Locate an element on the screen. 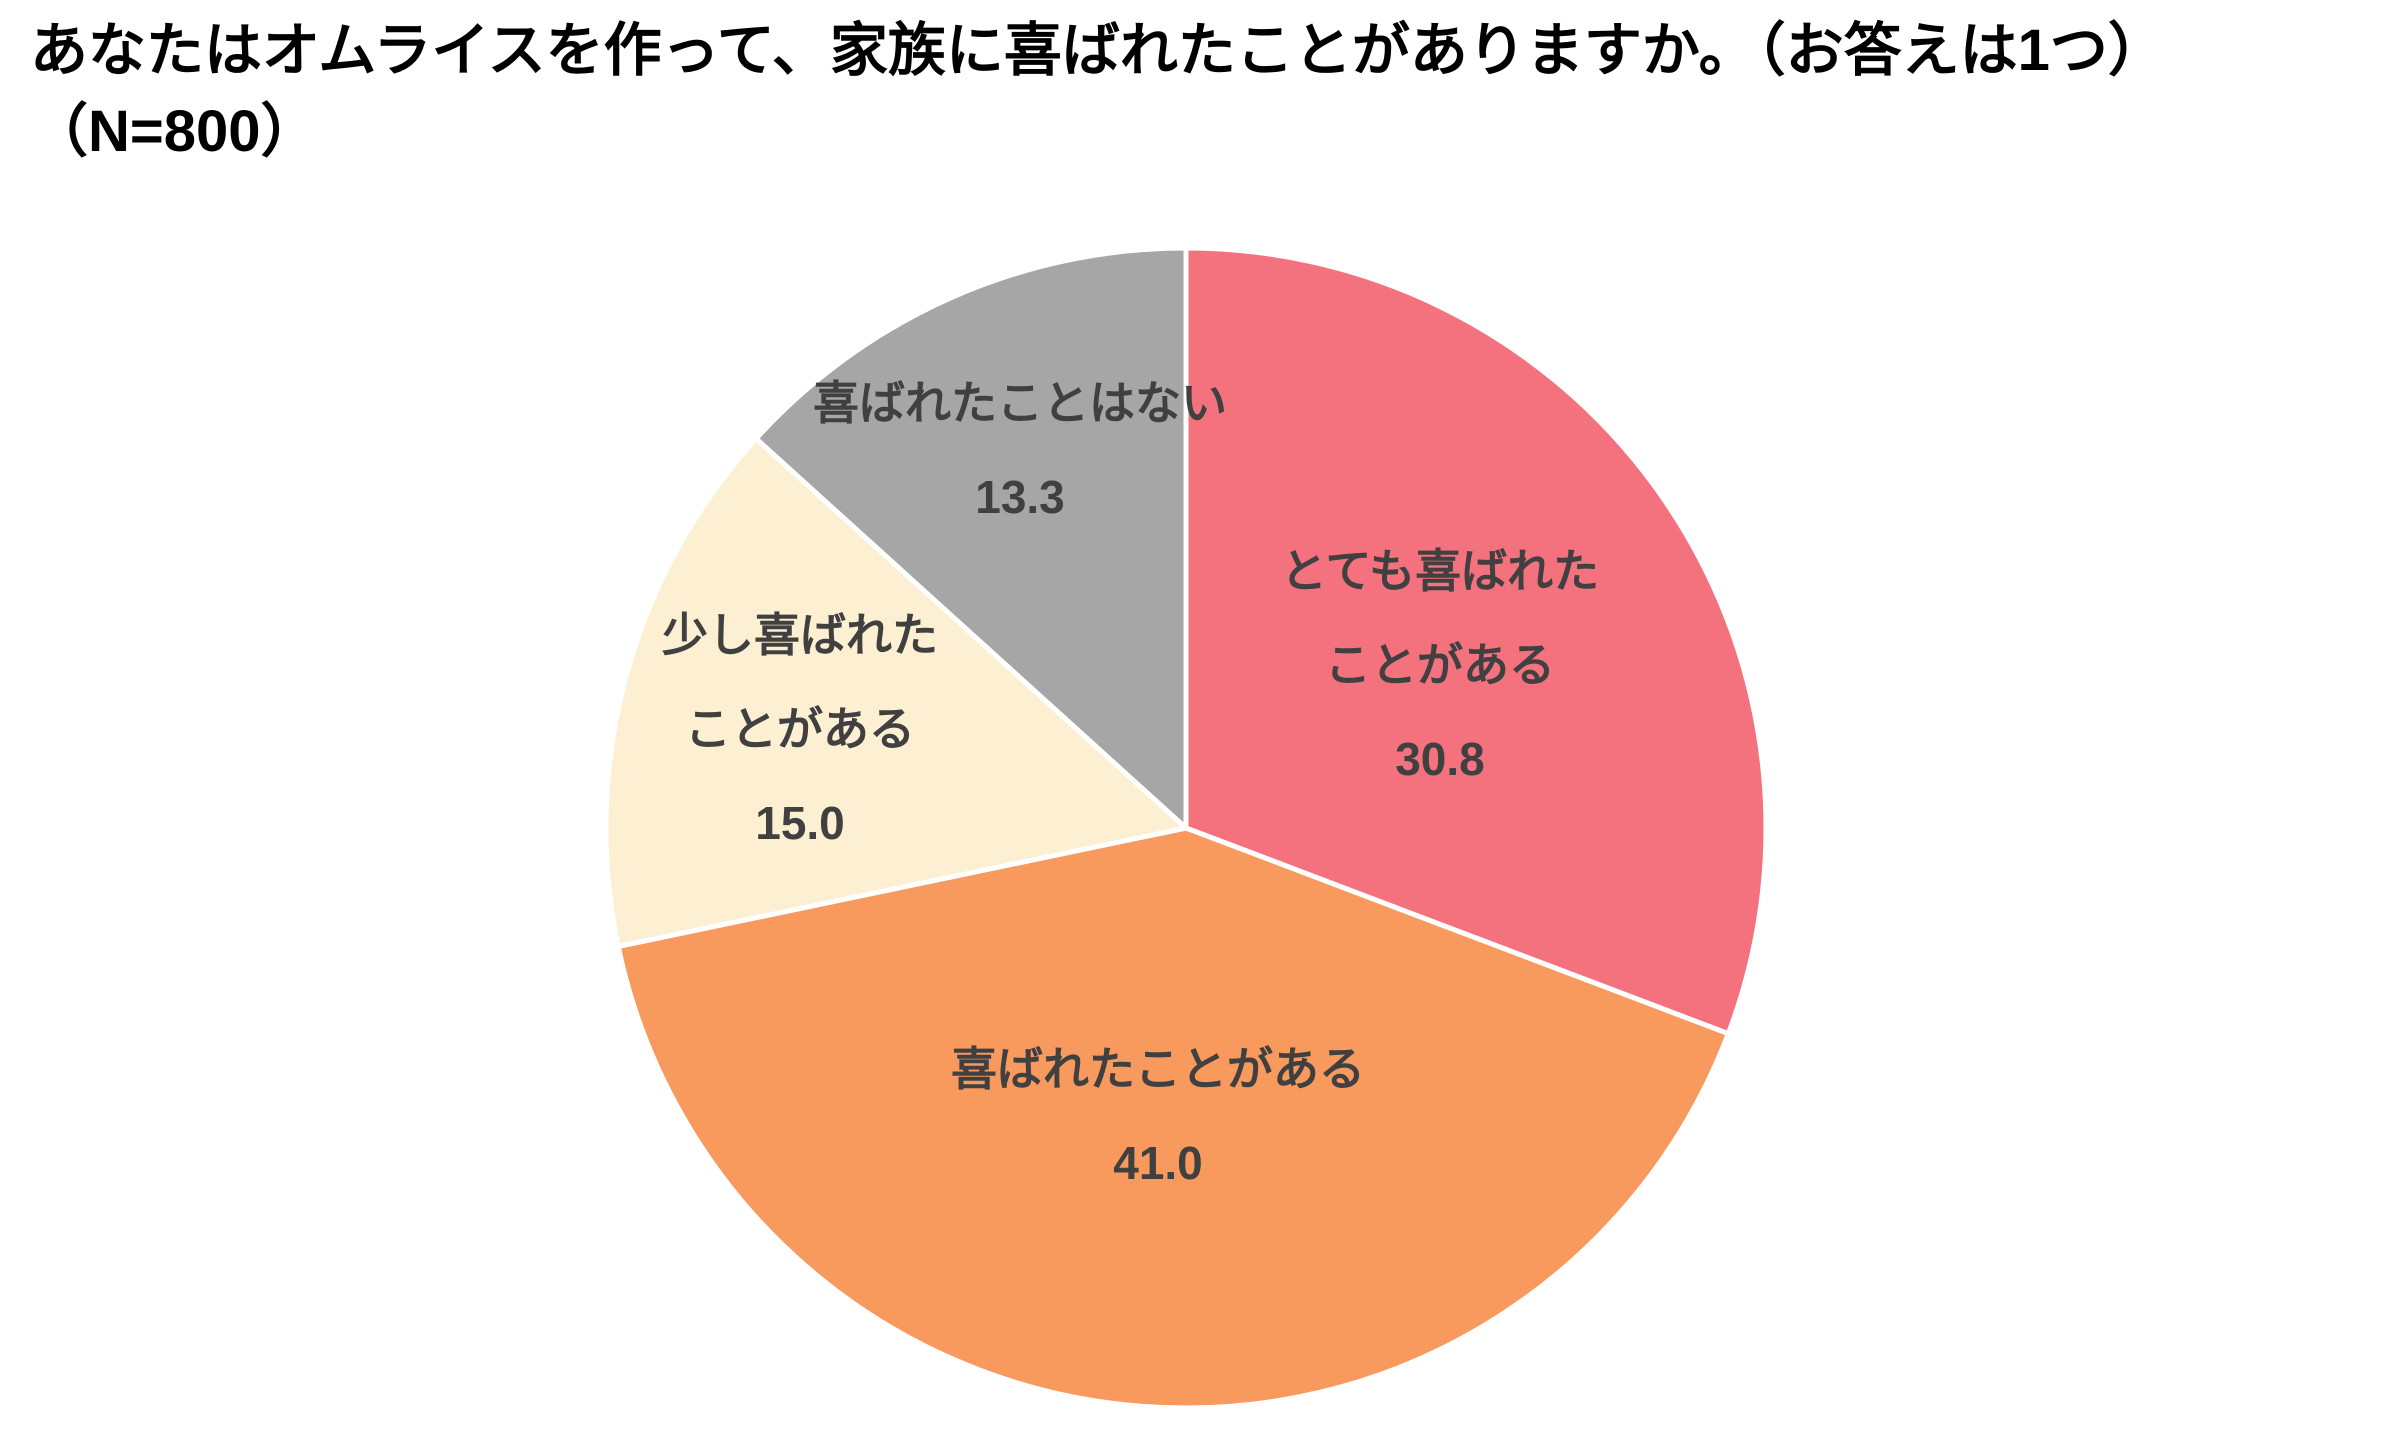 The image size is (2403, 1433). sample-size-label: （N=800） is located at coordinates (174, 132).